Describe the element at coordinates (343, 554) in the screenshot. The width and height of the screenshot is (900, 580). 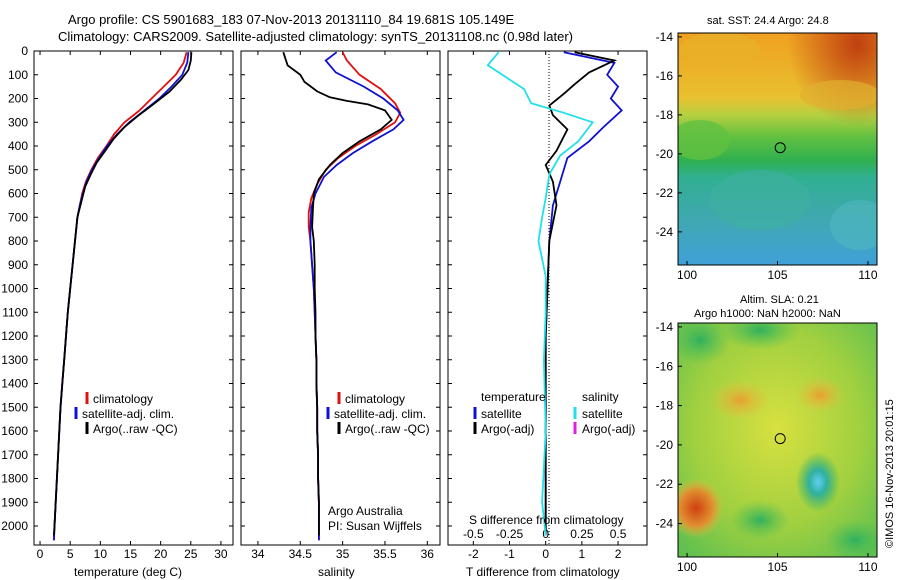
I see `x-tick-label: 35` at that location.